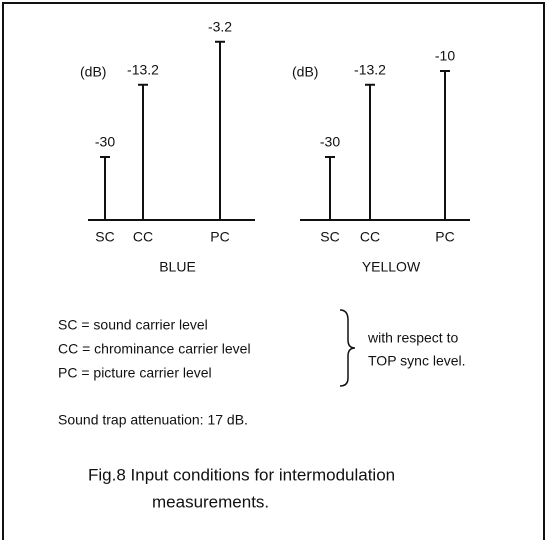  Describe the element at coordinates (391, 267) in the screenshot. I see `x-axis-label: YELLOW` at that location.